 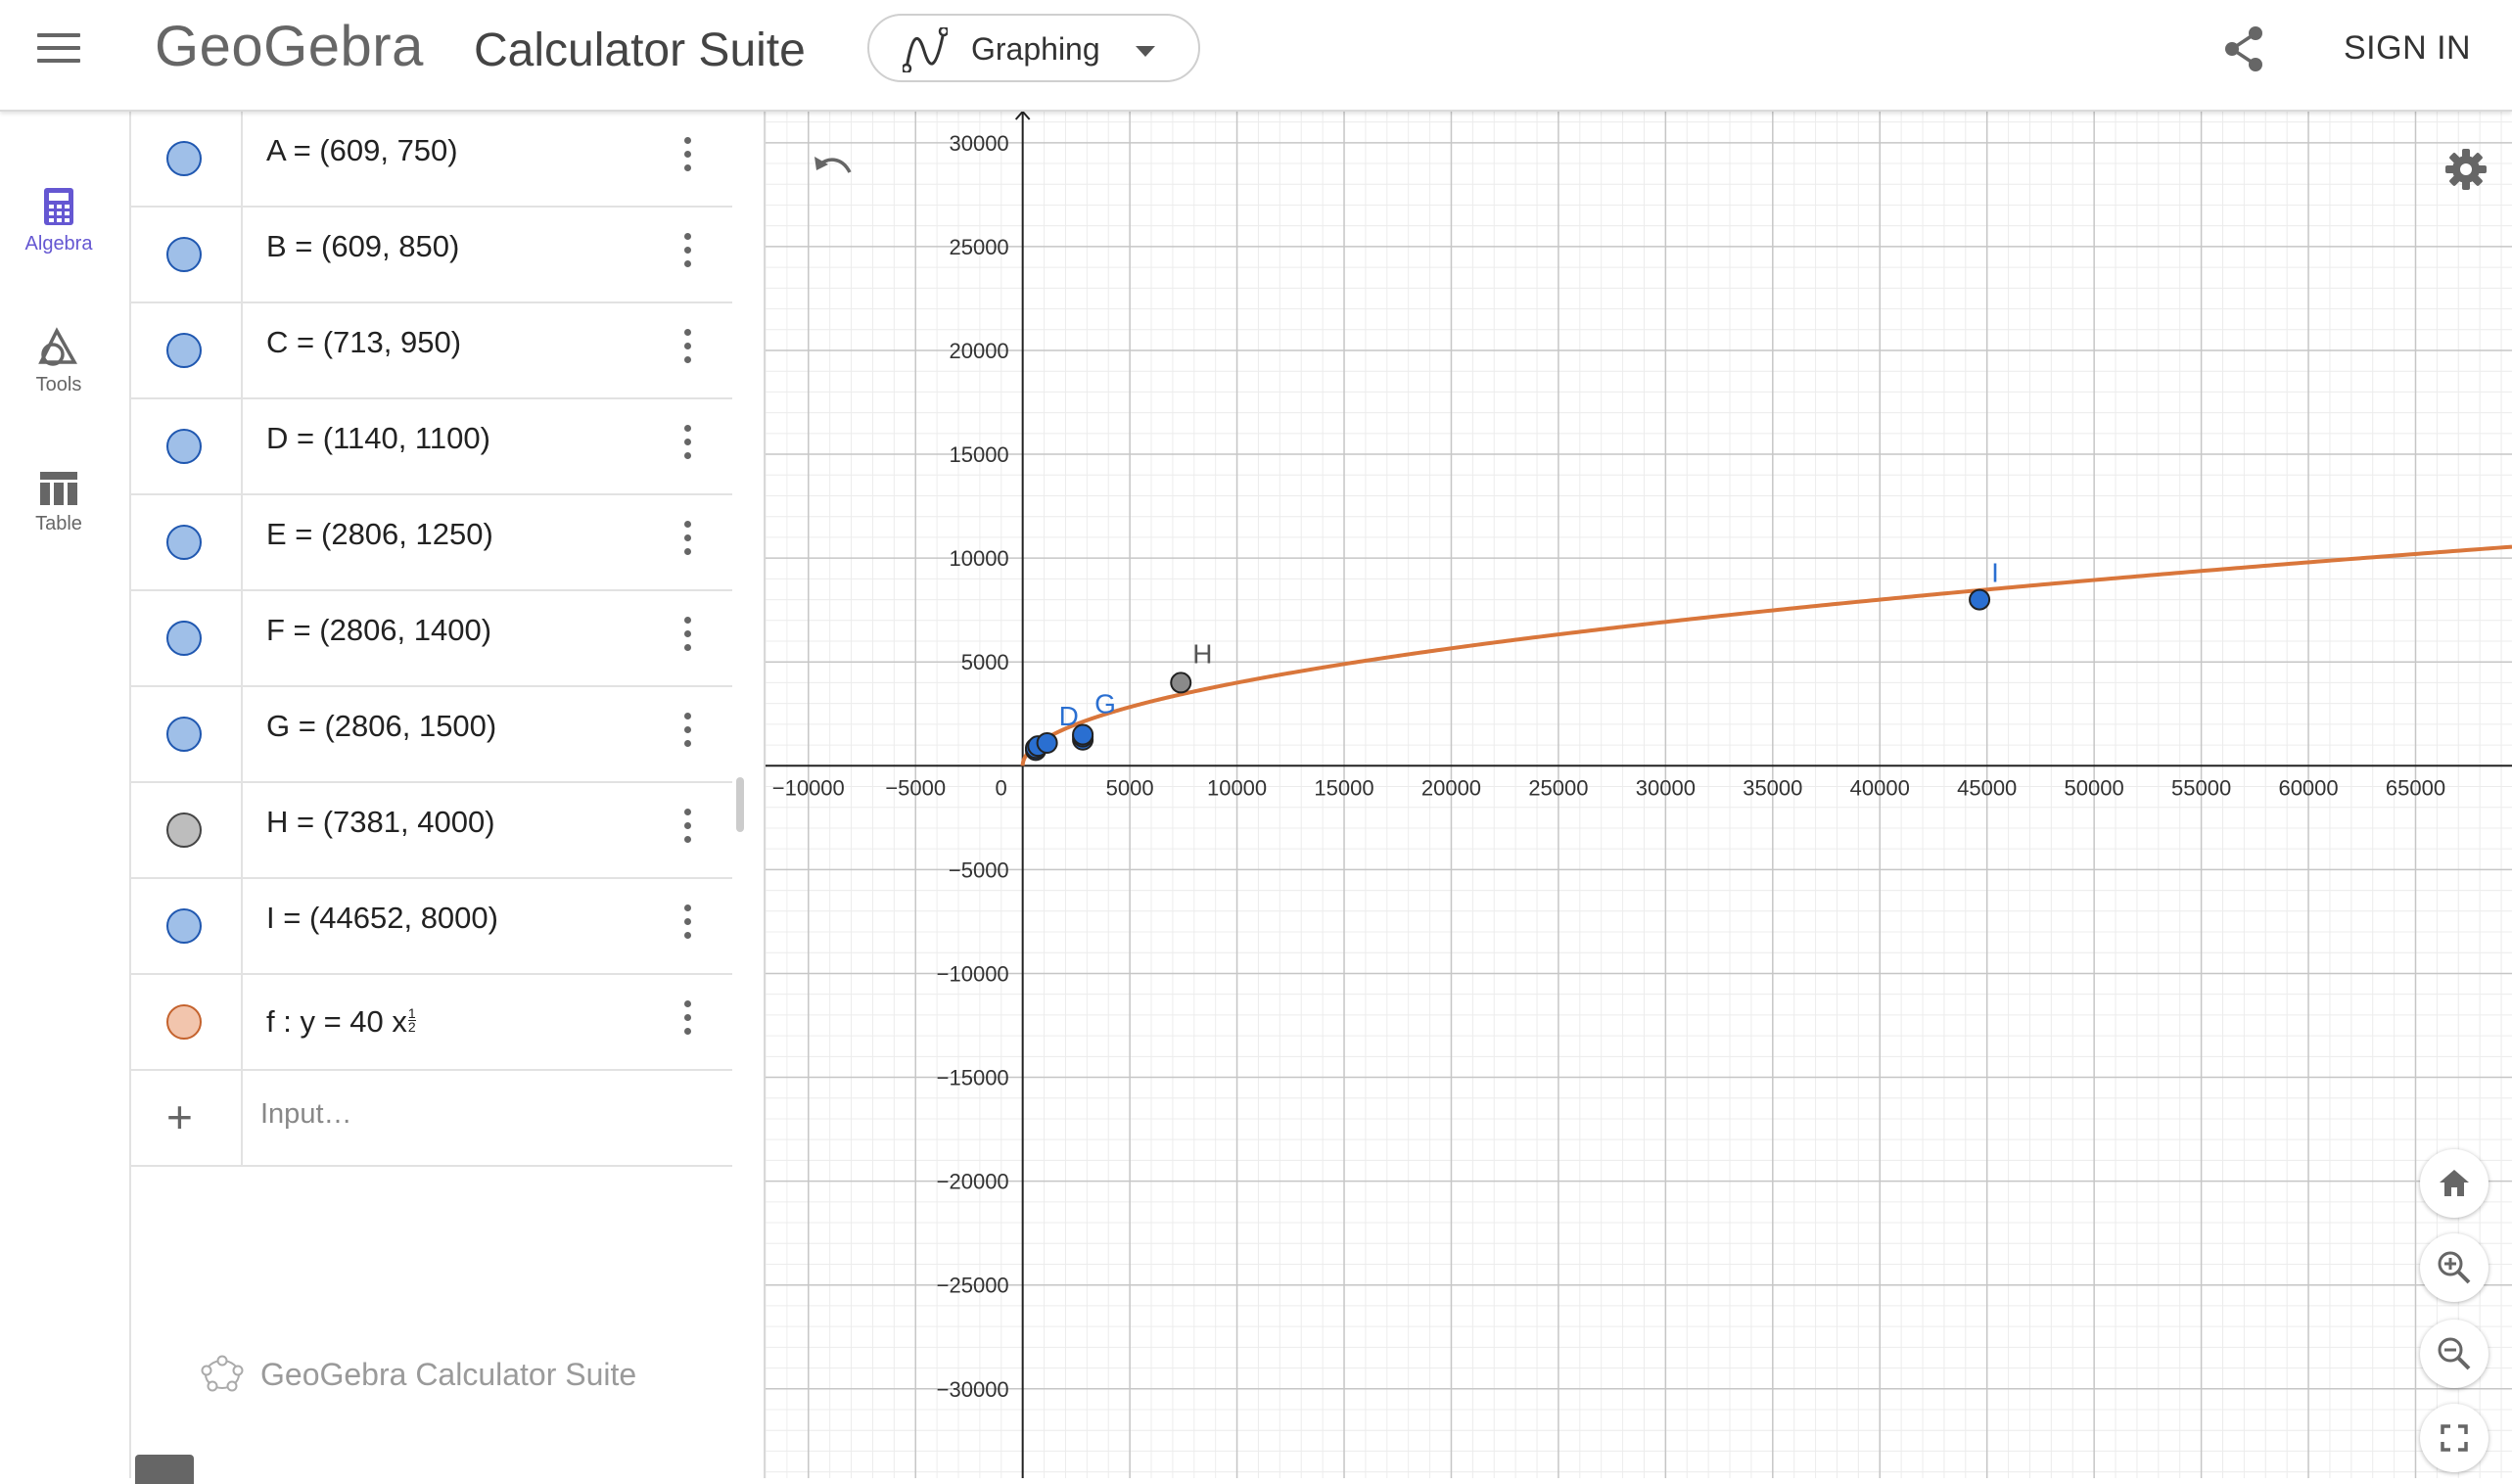 I want to click on menu-icon, so click(x=58, y=50).